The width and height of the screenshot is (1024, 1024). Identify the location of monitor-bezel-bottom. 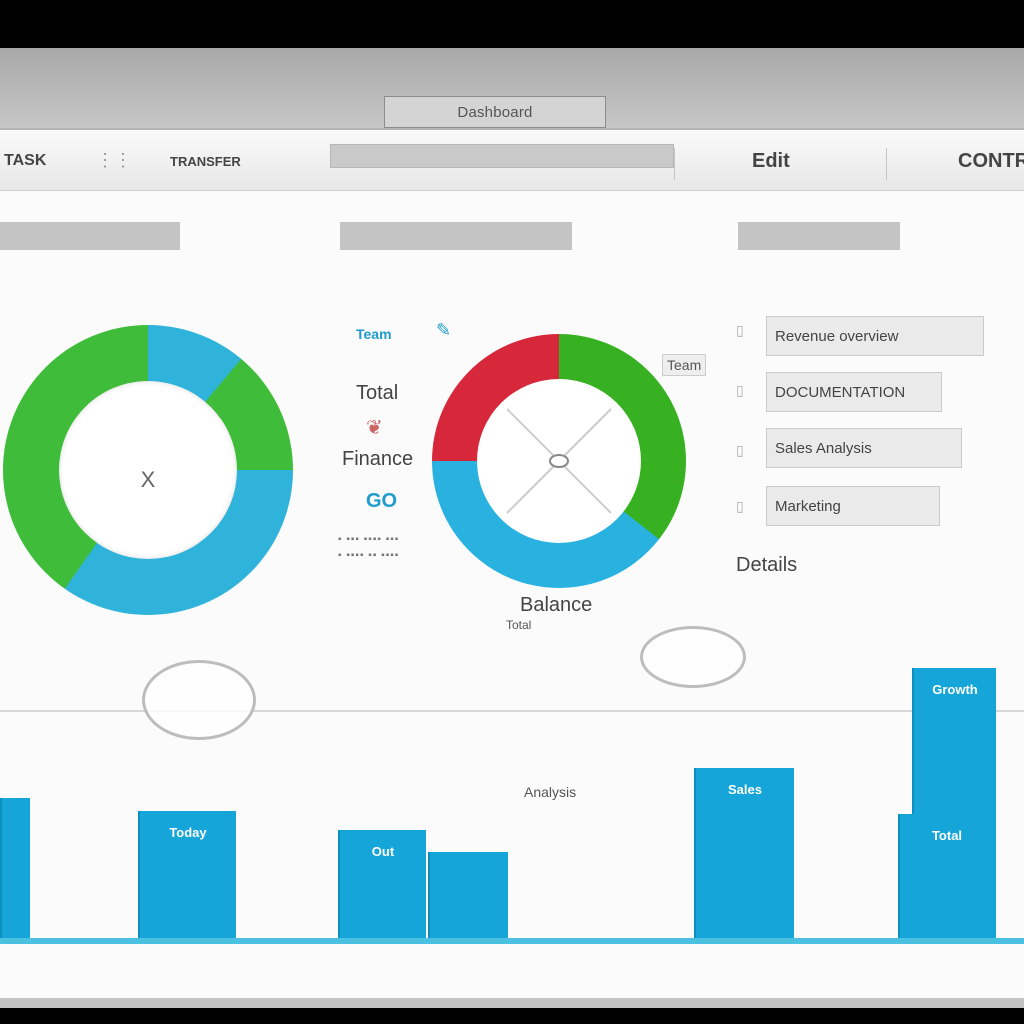
(512, 1016).